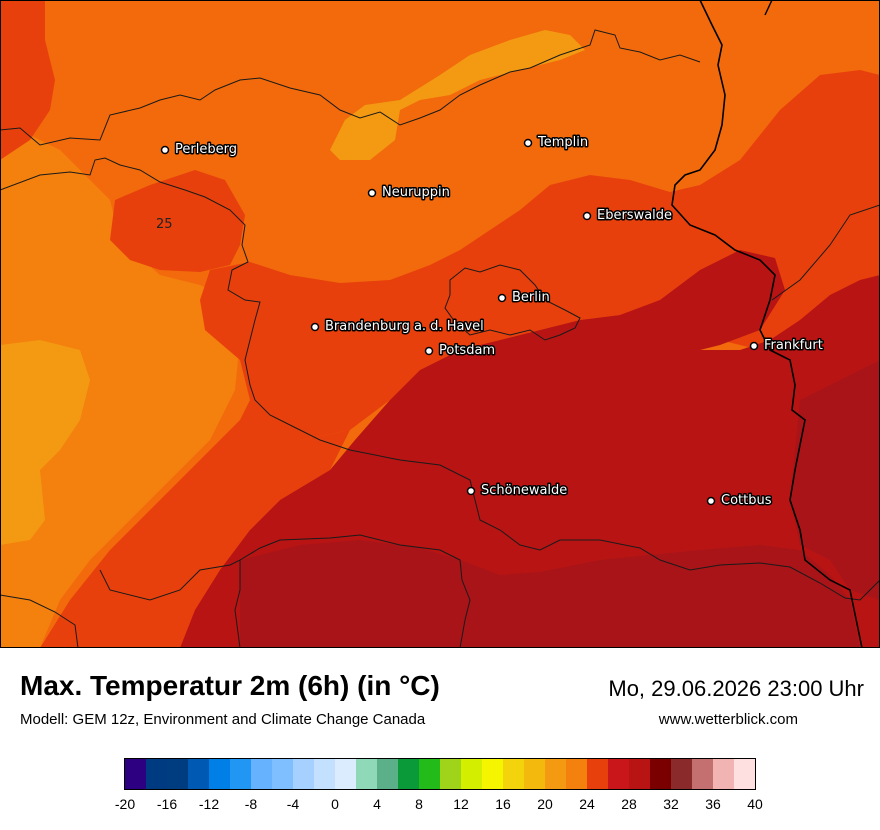 The width and height of the screenshot is (880, 830). What do you see at coordinates (524, 490) in the screenshot?
I see `city-label-schoenewalde: Schönewalde` at bounding box center [524, 490].